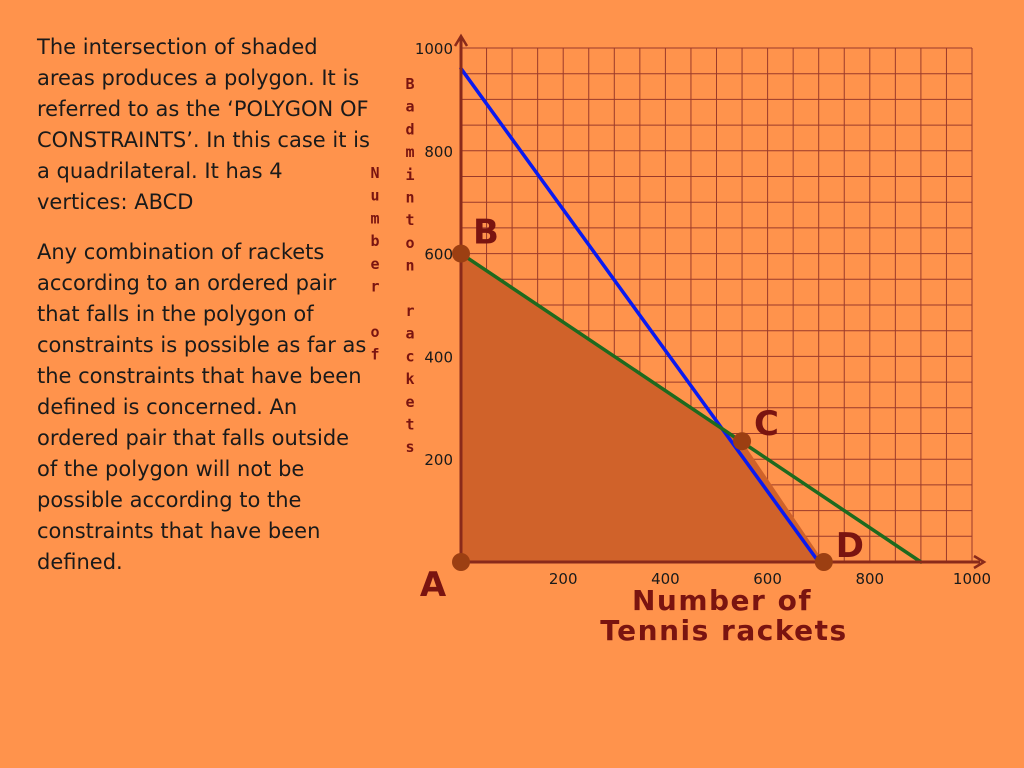  I want to click on y-tick-label: 800, so click(438, 152).